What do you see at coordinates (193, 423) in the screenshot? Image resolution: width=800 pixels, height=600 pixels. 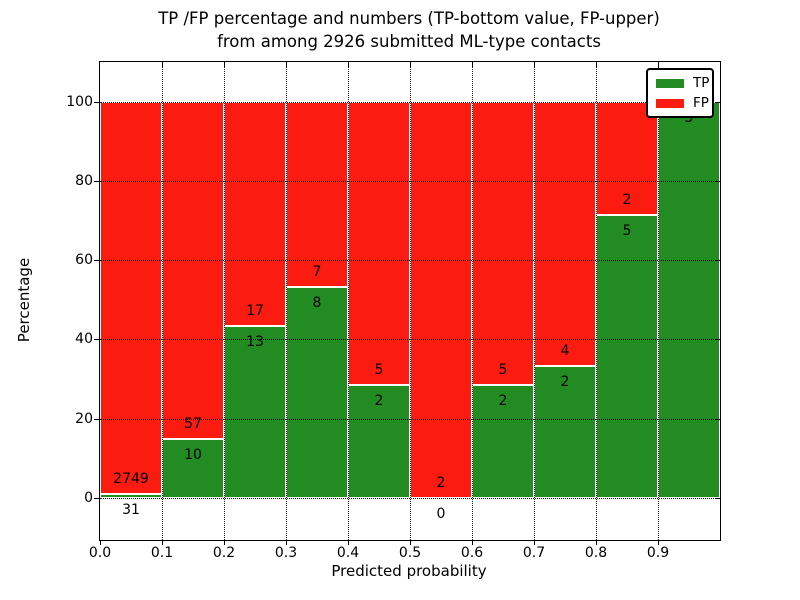 I see `fp-count-label: 57` at bounding box center [193, 423].